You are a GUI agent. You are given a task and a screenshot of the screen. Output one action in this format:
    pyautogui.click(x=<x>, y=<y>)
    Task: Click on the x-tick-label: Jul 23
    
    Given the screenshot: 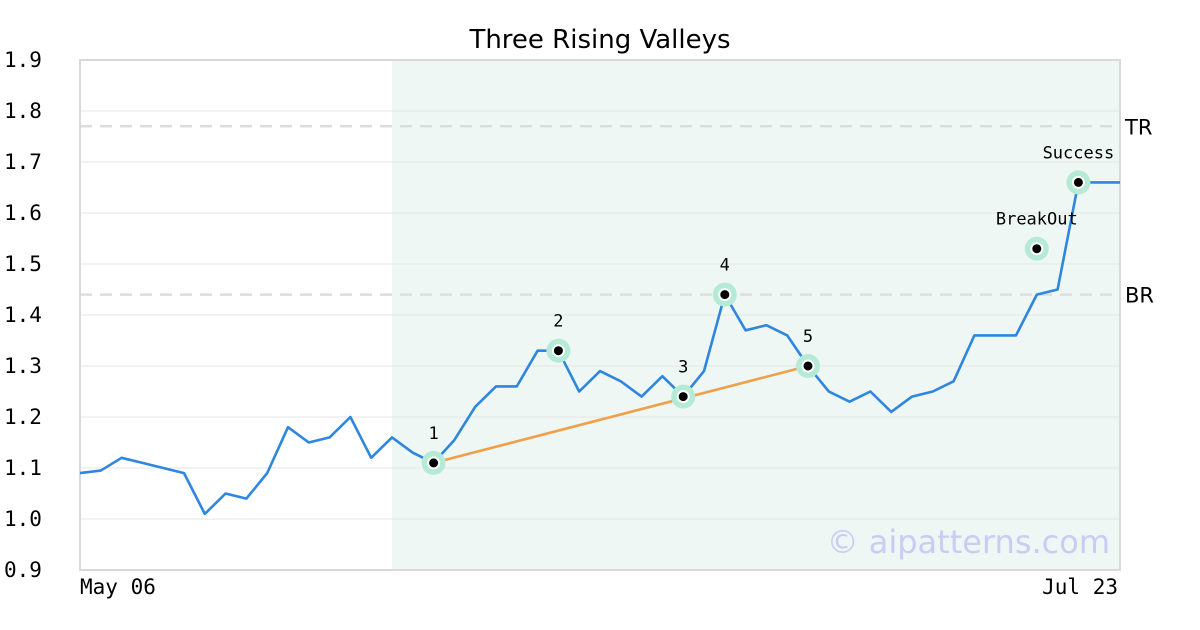 What is the action you would take?
    pyautogui.click(x=1080, y=587)
    